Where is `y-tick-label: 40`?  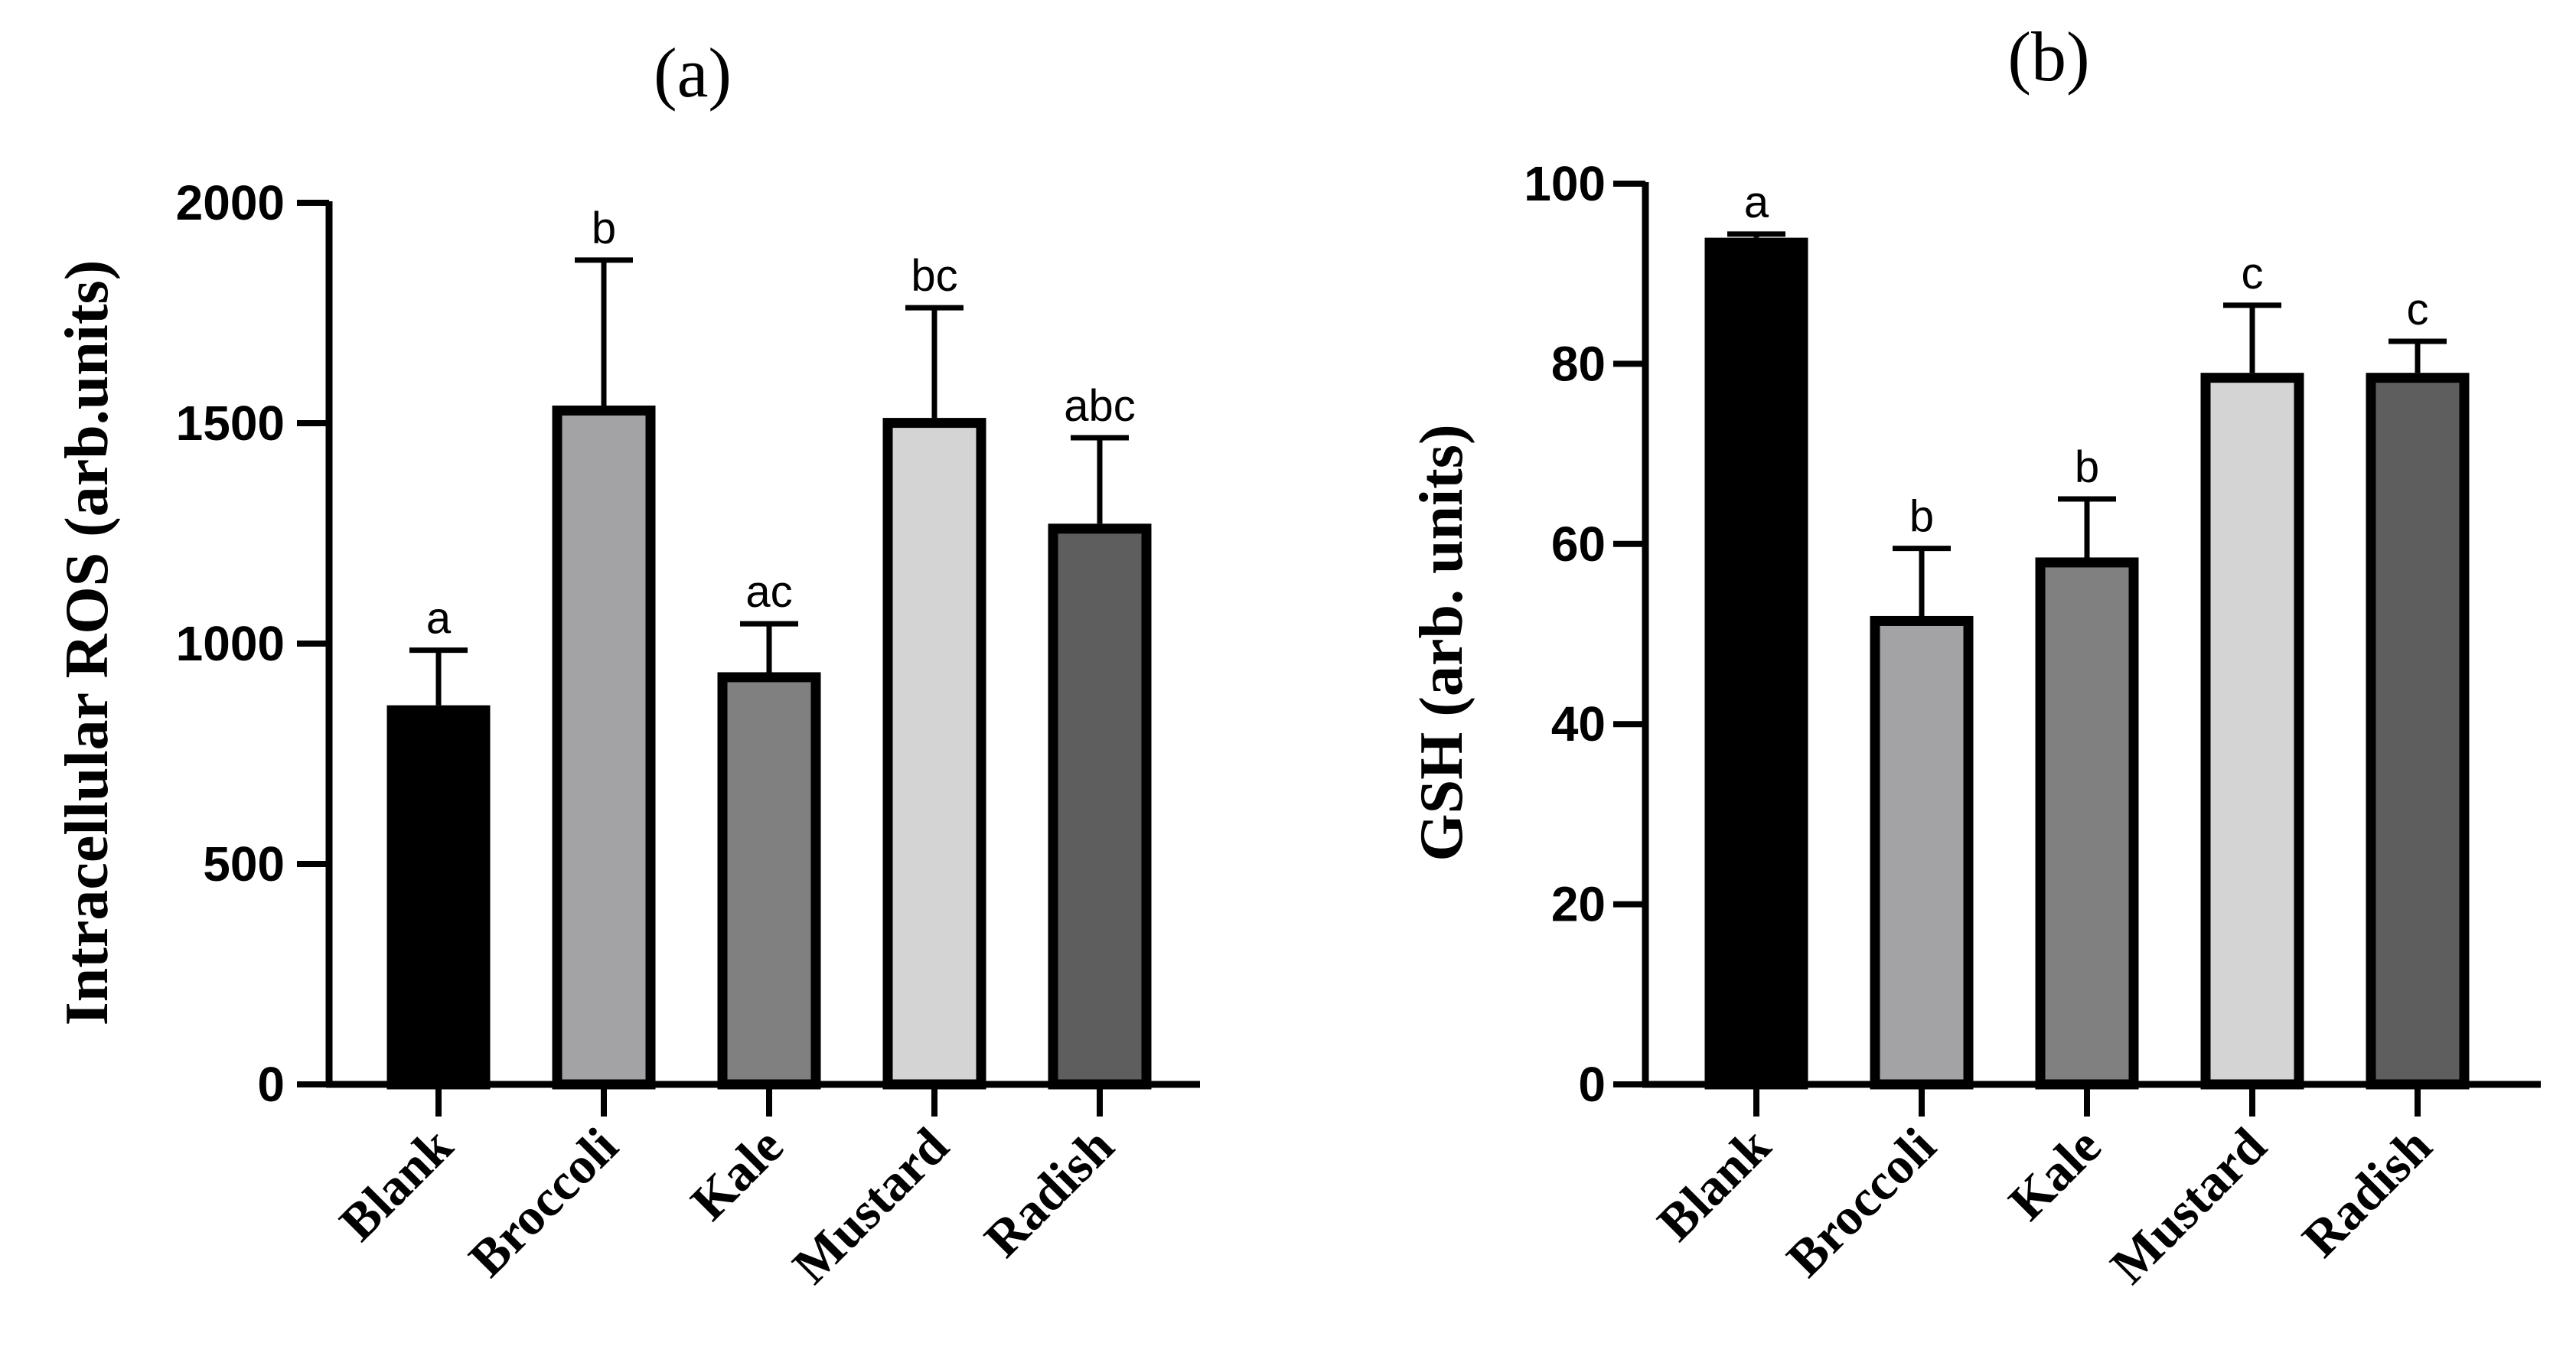 y-tick-label: 40 is located at coordinates (1578, 723).